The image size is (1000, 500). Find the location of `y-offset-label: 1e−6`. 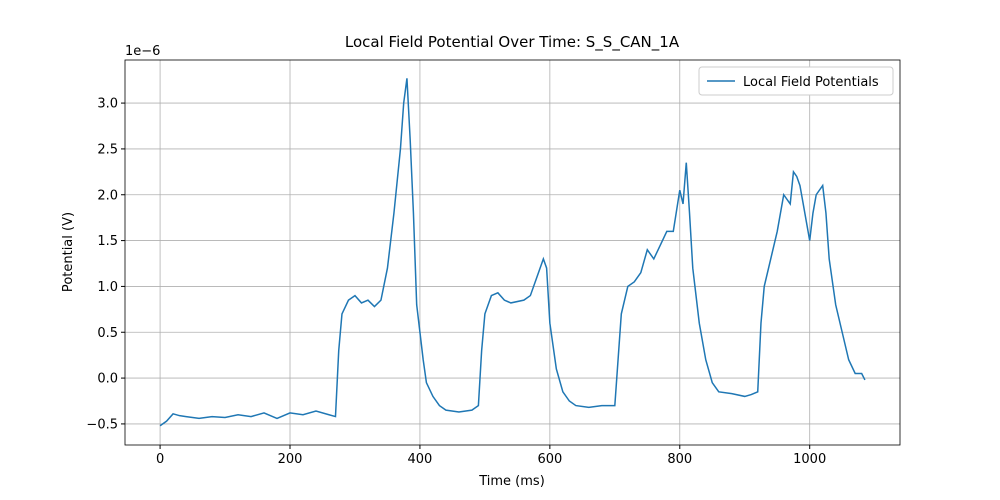

y-offset-label: 1e−6 is located at coordinates (142, 51).